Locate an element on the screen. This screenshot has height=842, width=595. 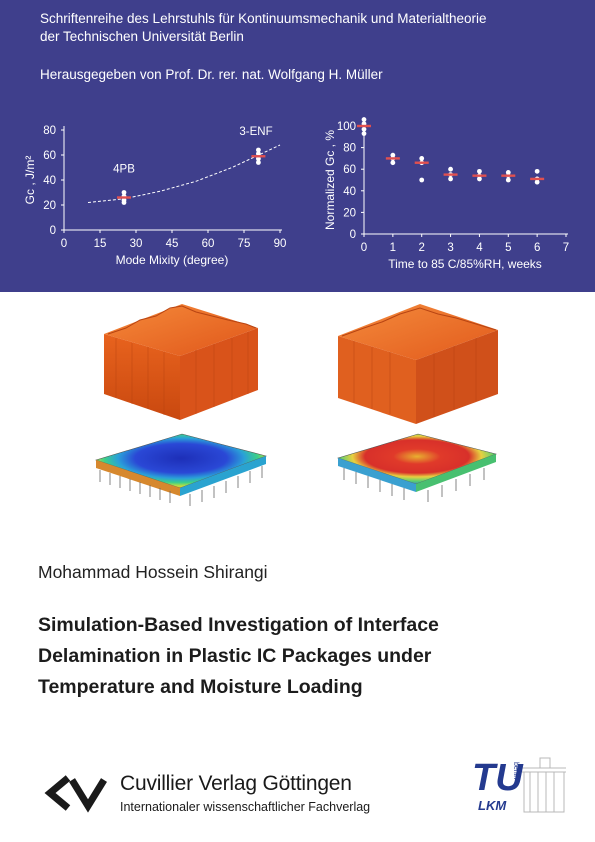
x-tick-label: 5 is located at coordinates (508, 248).